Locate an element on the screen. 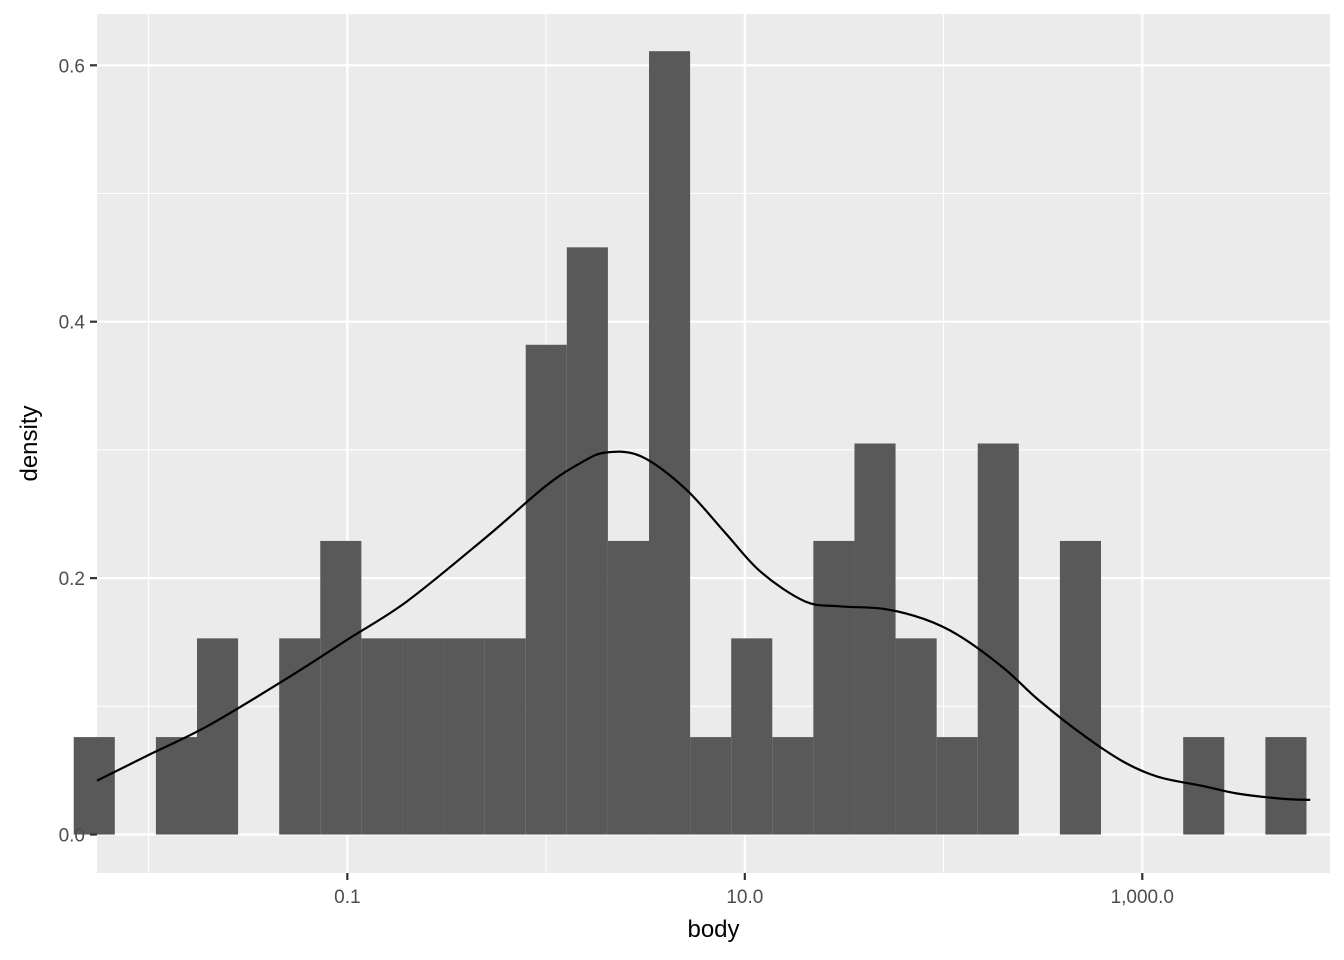  y-tick-label: 0.6 is located at coordinates (72, 66).